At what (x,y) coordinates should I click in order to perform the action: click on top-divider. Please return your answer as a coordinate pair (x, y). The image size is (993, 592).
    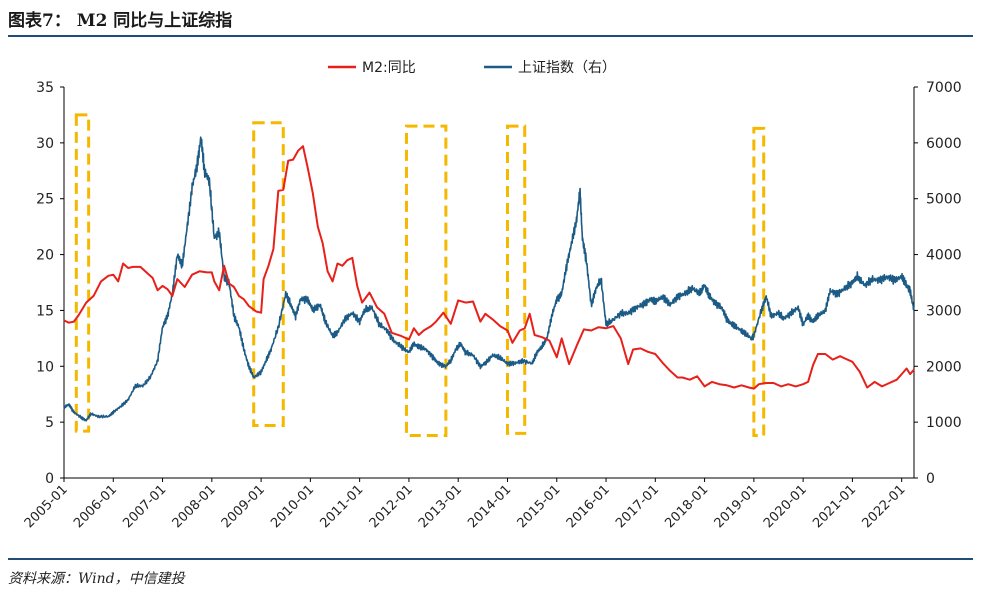
    Looking at the image, I should click on (490, 36).